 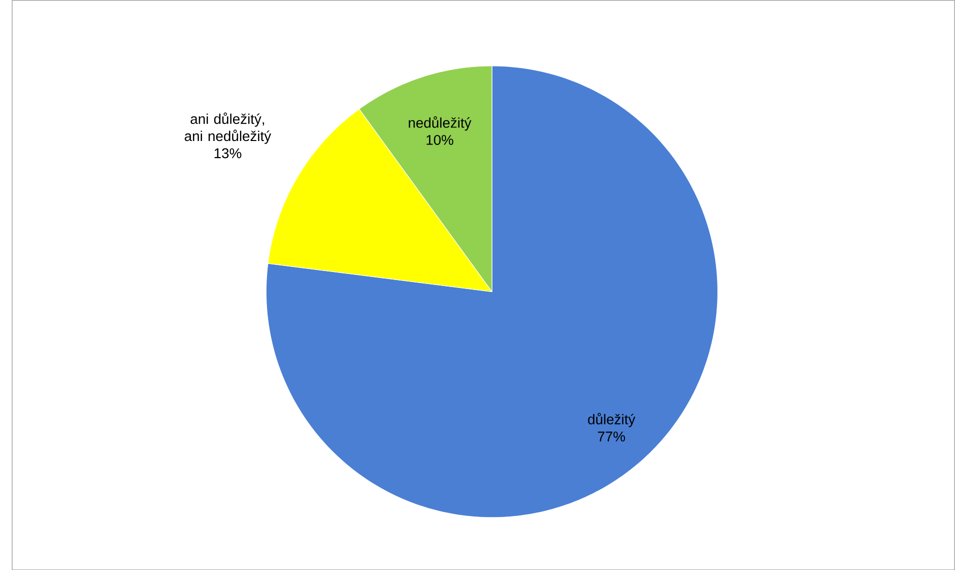 I want to click on slice-label: nedůležitý, so click(x=440, y=123).